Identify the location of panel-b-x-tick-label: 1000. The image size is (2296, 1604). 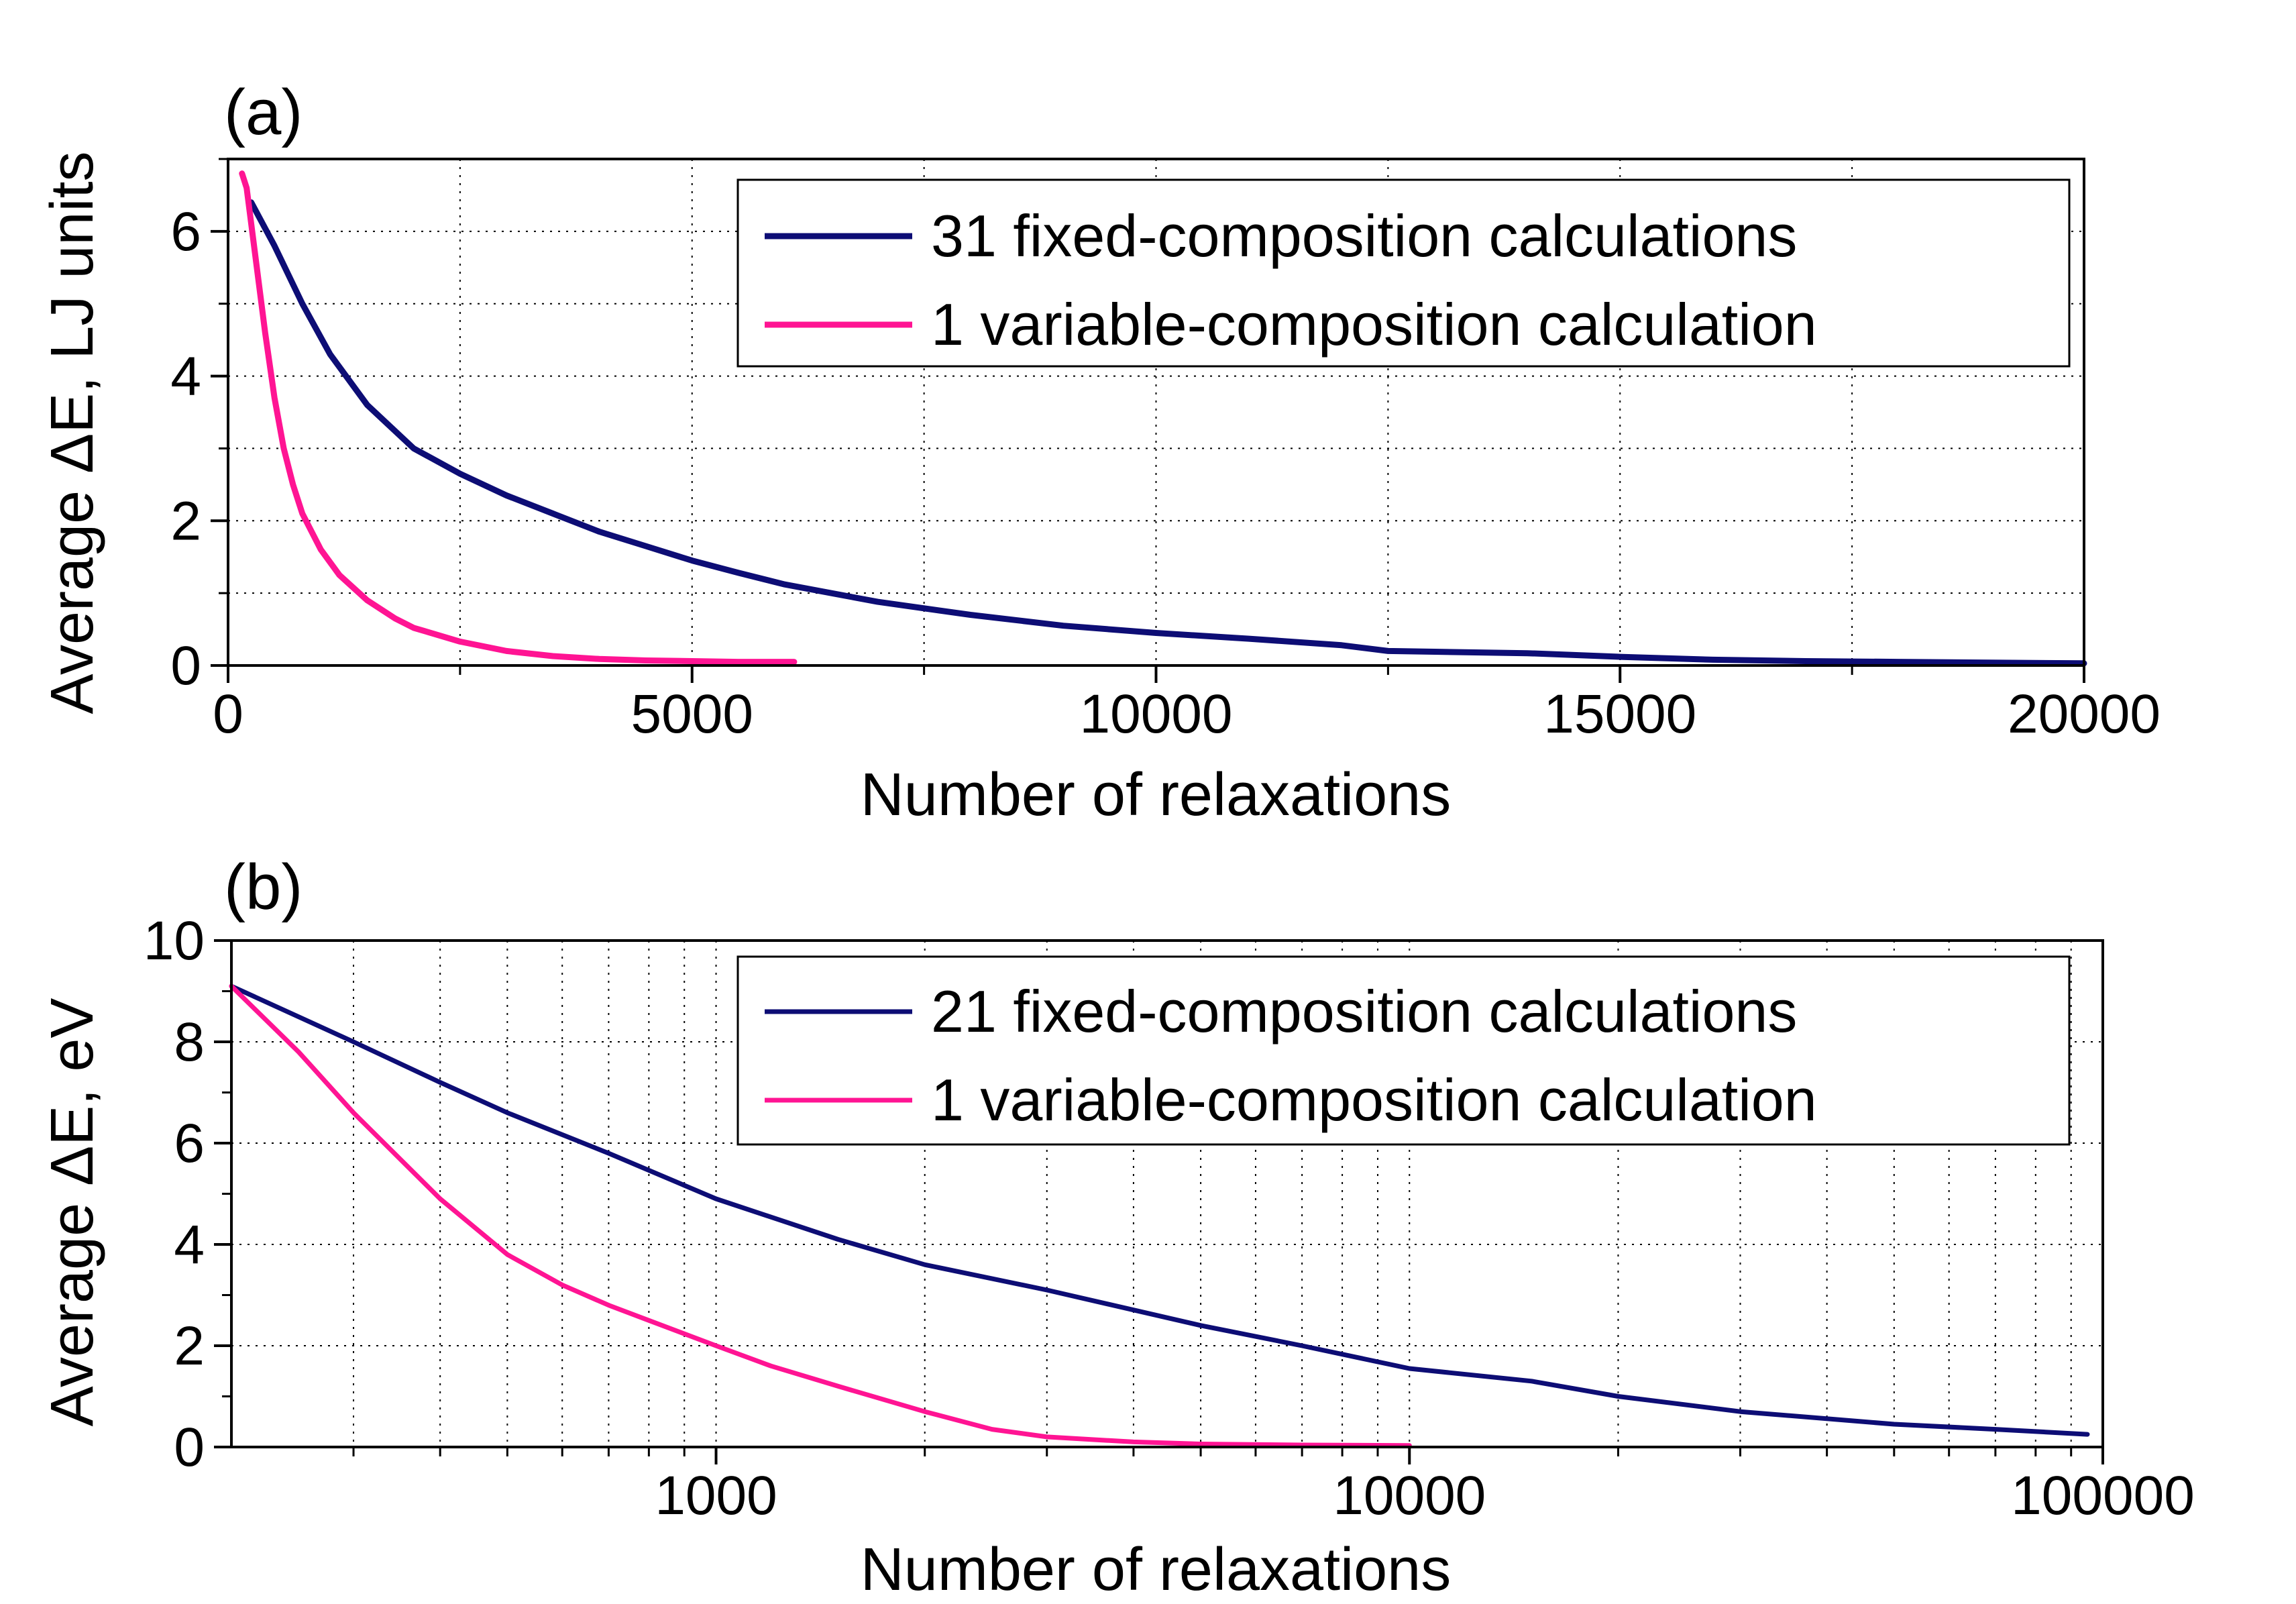
(716, 1496).